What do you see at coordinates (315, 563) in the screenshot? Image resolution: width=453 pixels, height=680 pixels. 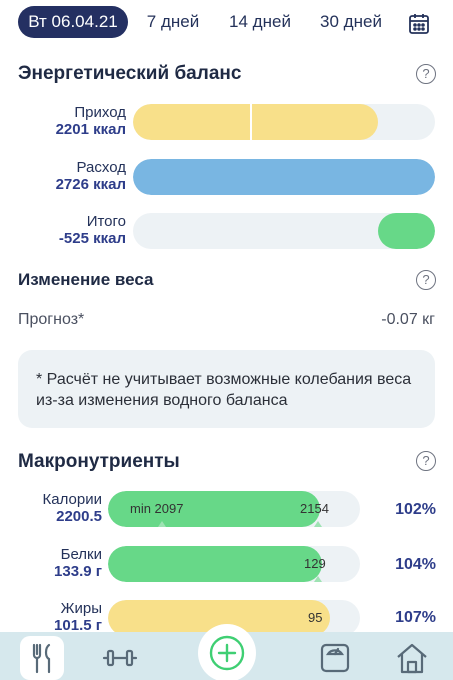 I see `proteins-target: 129` at bounding box center [315, 563].